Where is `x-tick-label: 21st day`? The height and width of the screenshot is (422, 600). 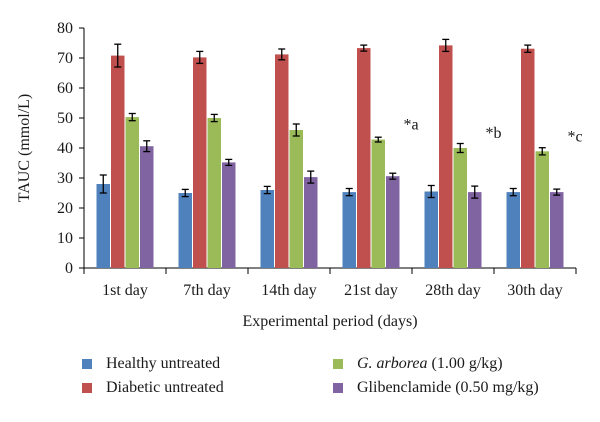 x-tick-label: 21st day is located at coordinates (371, 290).